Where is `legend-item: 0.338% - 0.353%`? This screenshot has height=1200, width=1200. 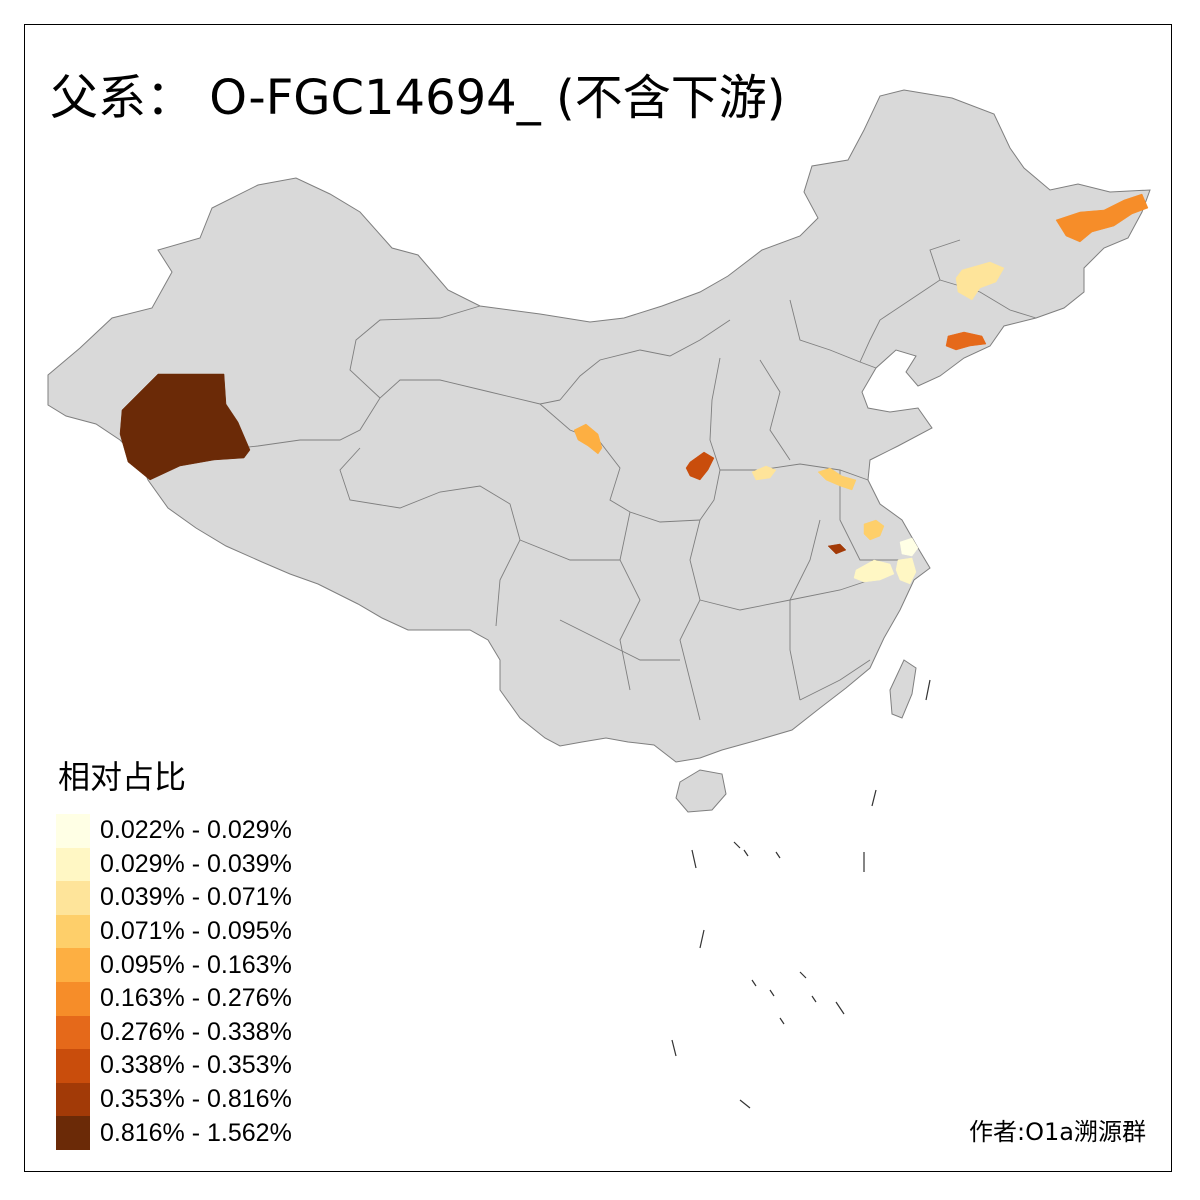
legend-item: 0.338% - 0.353% is located at coordinates (174, 1066).